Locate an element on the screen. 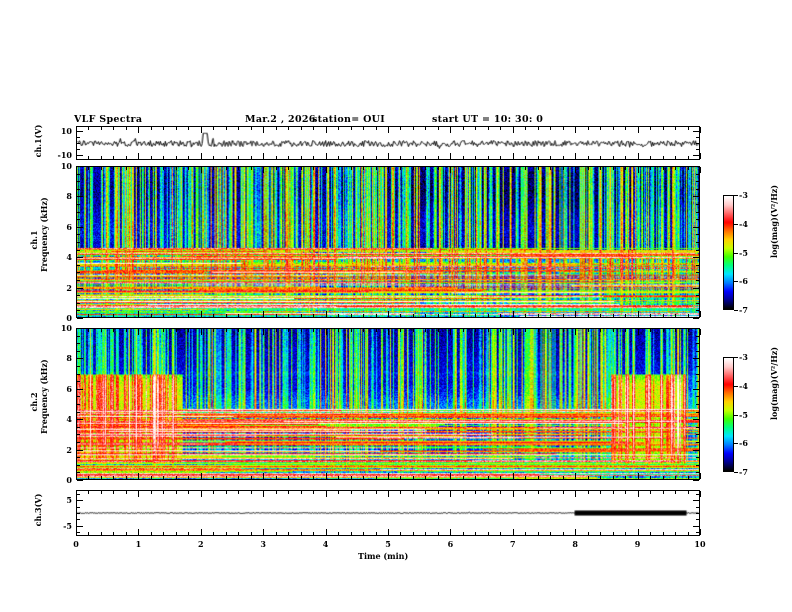 The width and height of the screenshot is (792, 612). x-tick-label: 0 is located at coordinates (76, 544).